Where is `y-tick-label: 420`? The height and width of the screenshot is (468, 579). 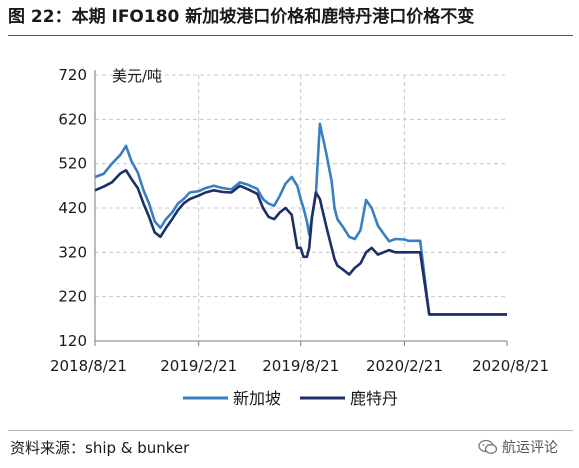 y-tick-label: 420 is located at coordinates (72, 208).